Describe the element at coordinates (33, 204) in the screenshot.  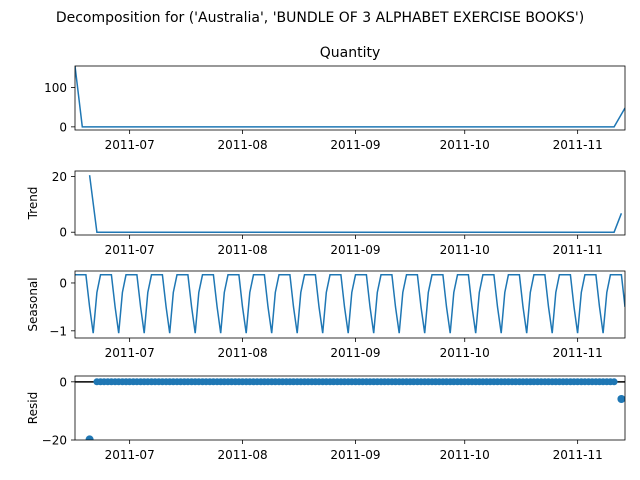
I see `y-axis-label: Trend` at that location.